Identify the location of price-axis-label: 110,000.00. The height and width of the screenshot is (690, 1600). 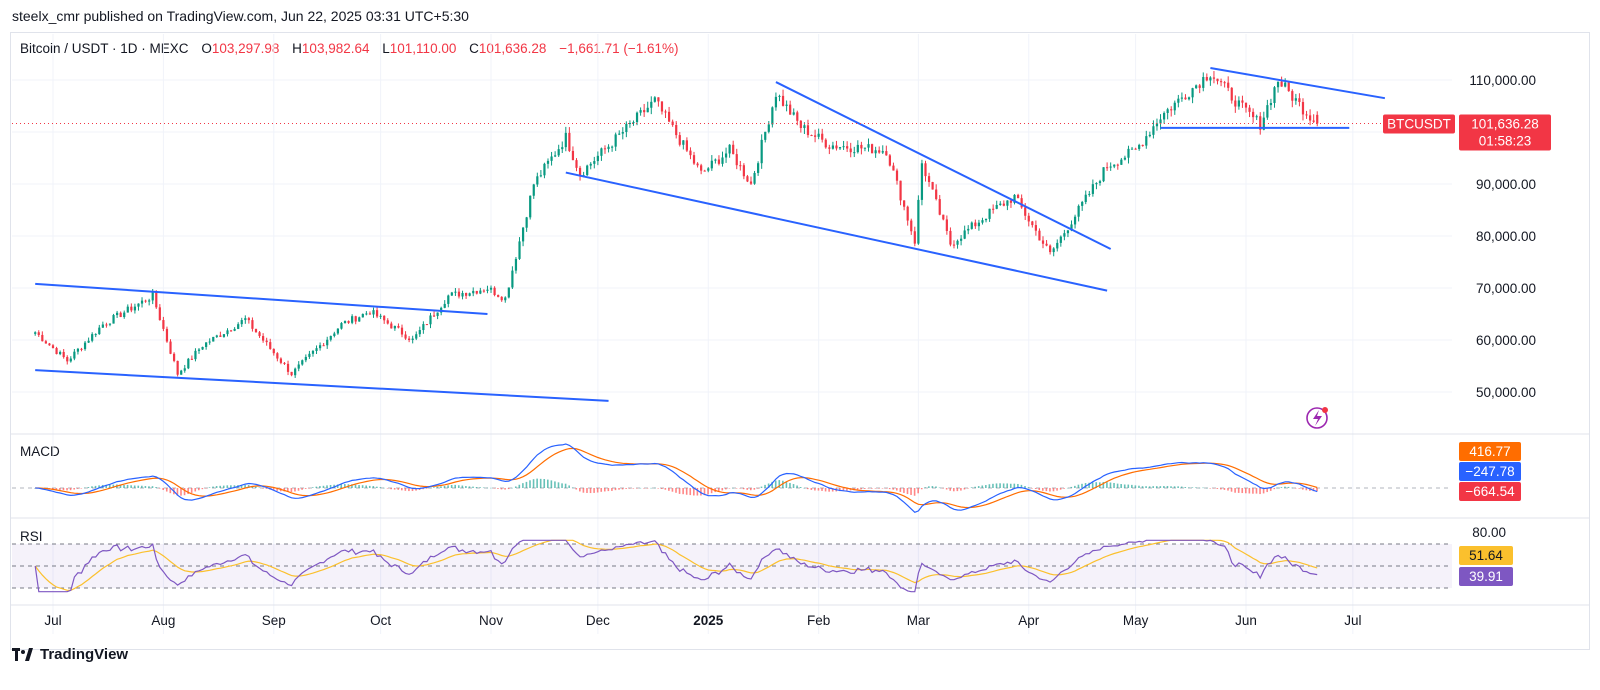
(1502, 80).